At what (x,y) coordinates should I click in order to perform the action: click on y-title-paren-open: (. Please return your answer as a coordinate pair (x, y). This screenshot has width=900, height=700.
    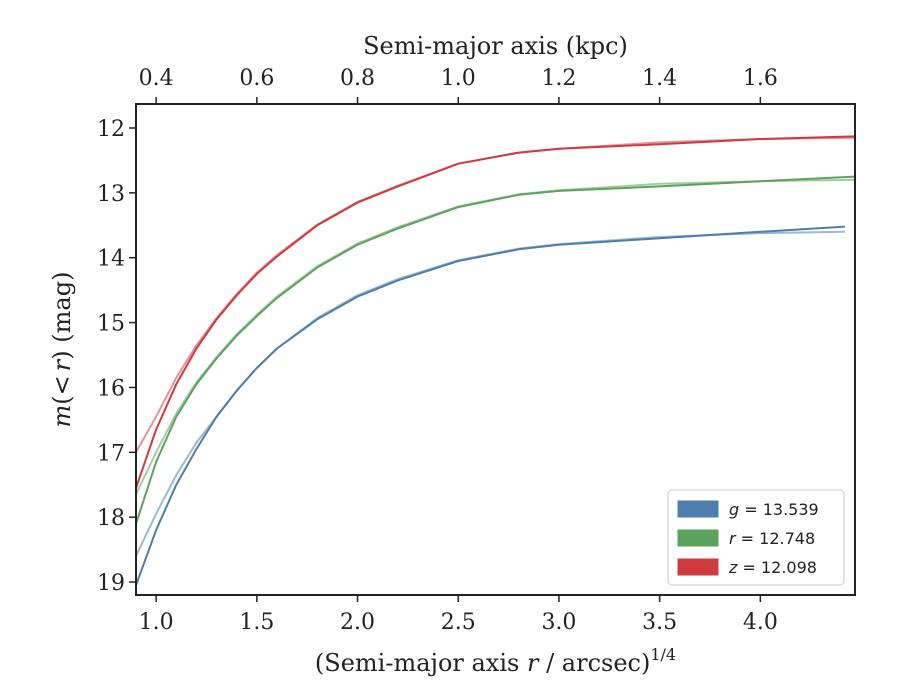
    Looking at the image, I should click on (62, 399).